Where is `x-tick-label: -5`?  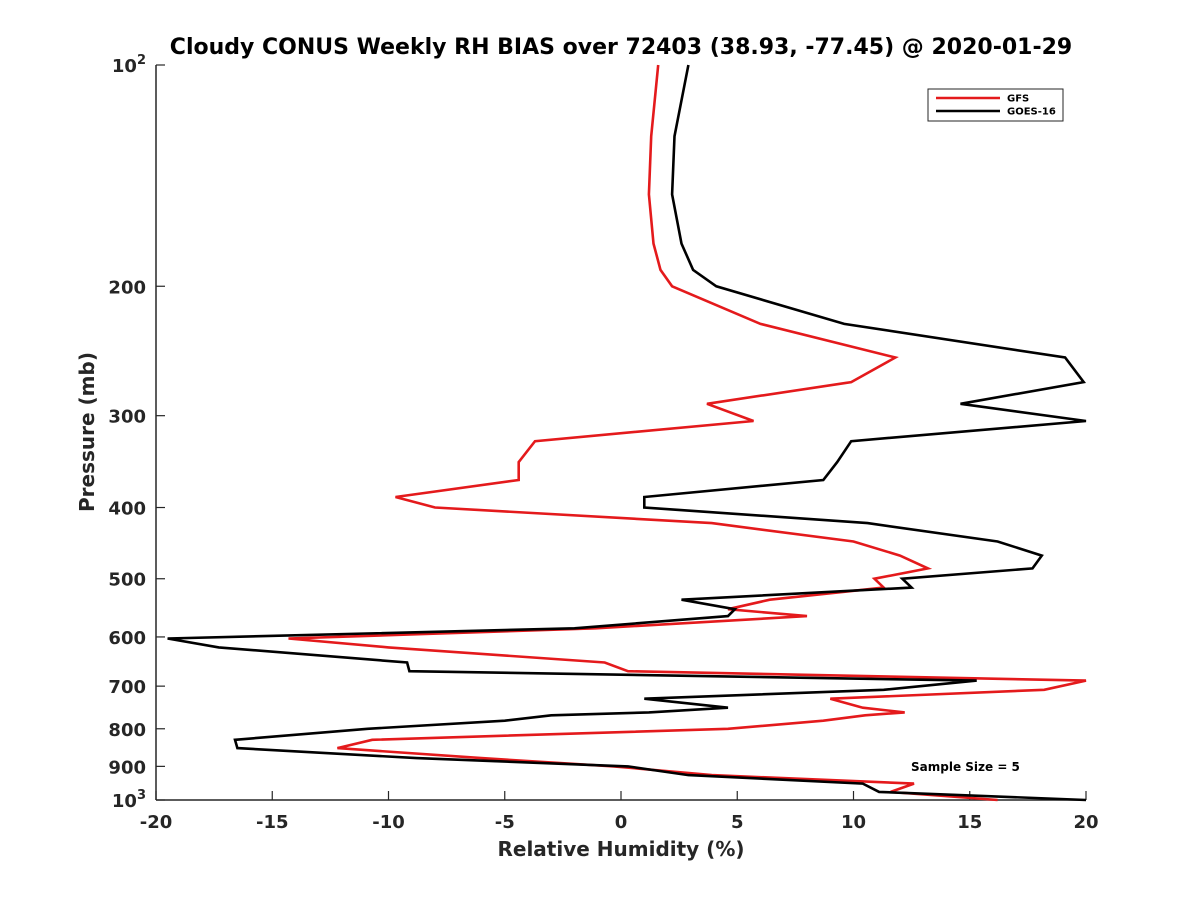
x-tick-label: -5 is located at coordinates (505, 822).